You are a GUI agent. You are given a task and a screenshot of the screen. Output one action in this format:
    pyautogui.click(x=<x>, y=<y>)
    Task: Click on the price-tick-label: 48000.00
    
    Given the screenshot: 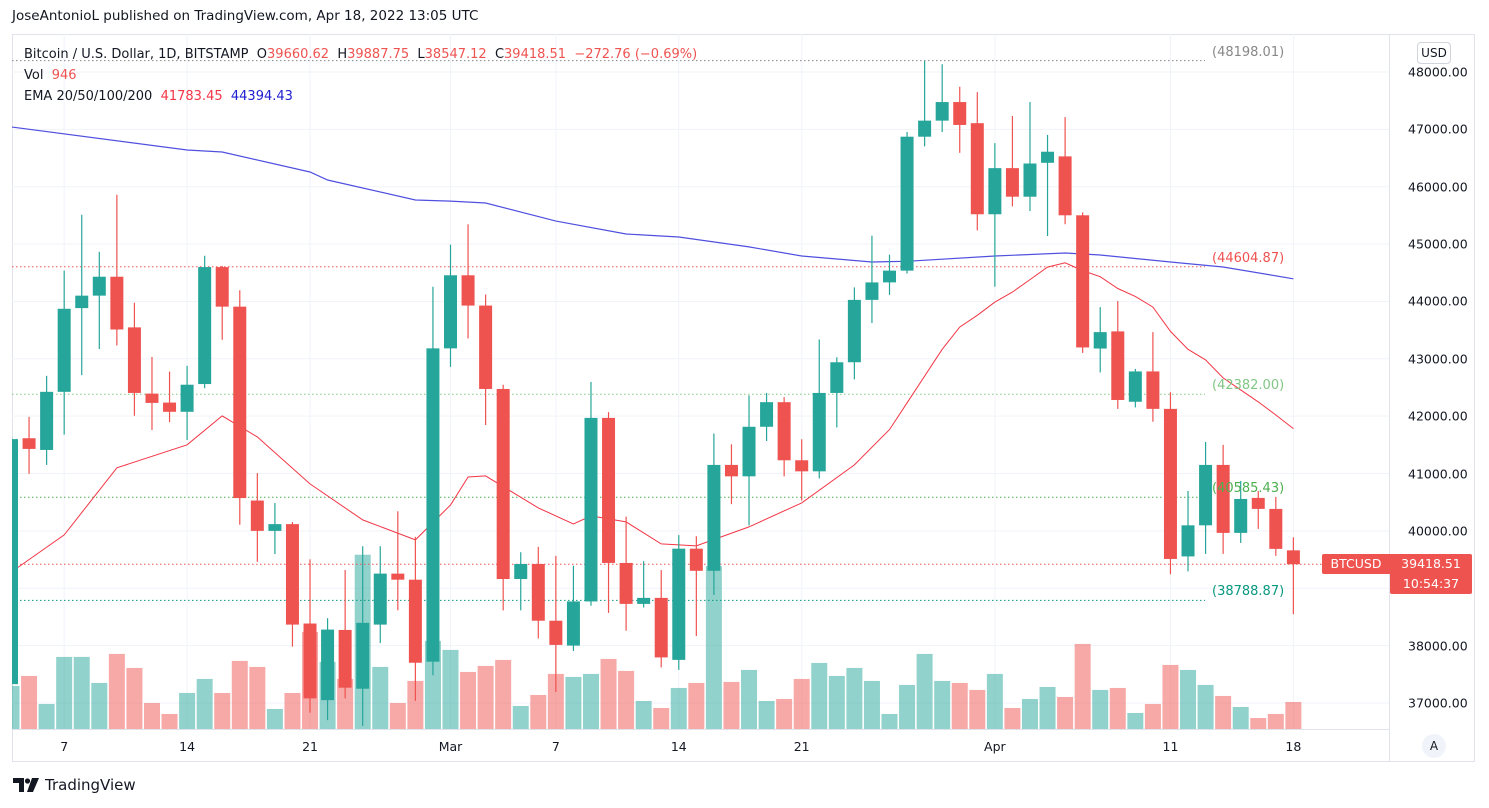 What is the action you would take?
    pyautogui.click(x=1438, y=72)
    